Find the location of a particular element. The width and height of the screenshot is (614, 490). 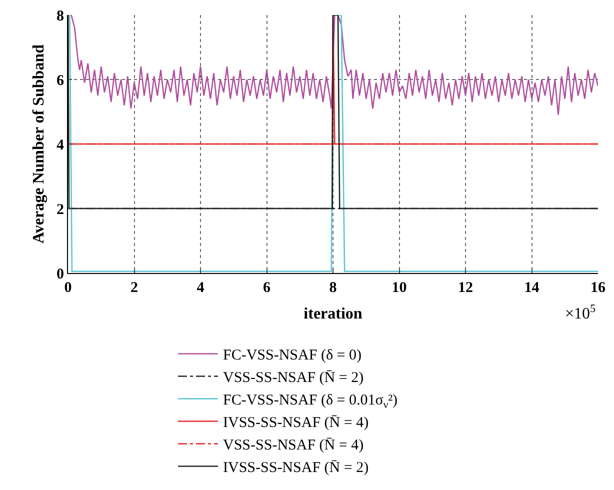

text: ×10$^{5}$ is located at coordinates (580, 313).